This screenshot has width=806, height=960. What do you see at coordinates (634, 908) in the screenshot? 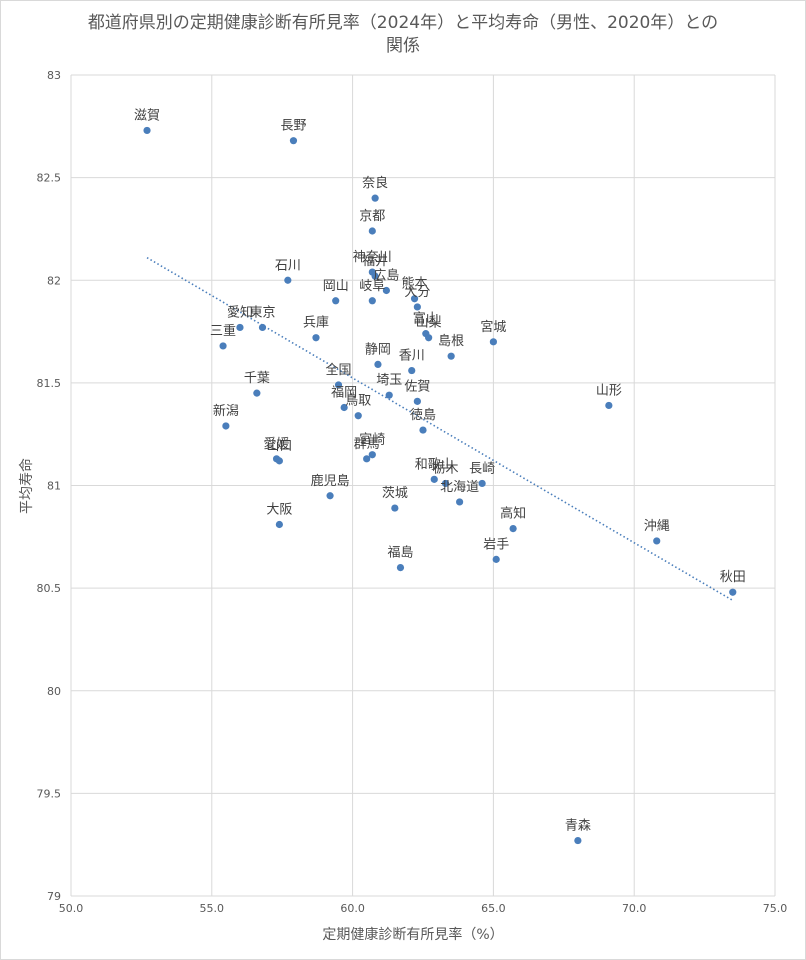
I see `x-tick-label: 70.0` at bounding box center [634, 908].